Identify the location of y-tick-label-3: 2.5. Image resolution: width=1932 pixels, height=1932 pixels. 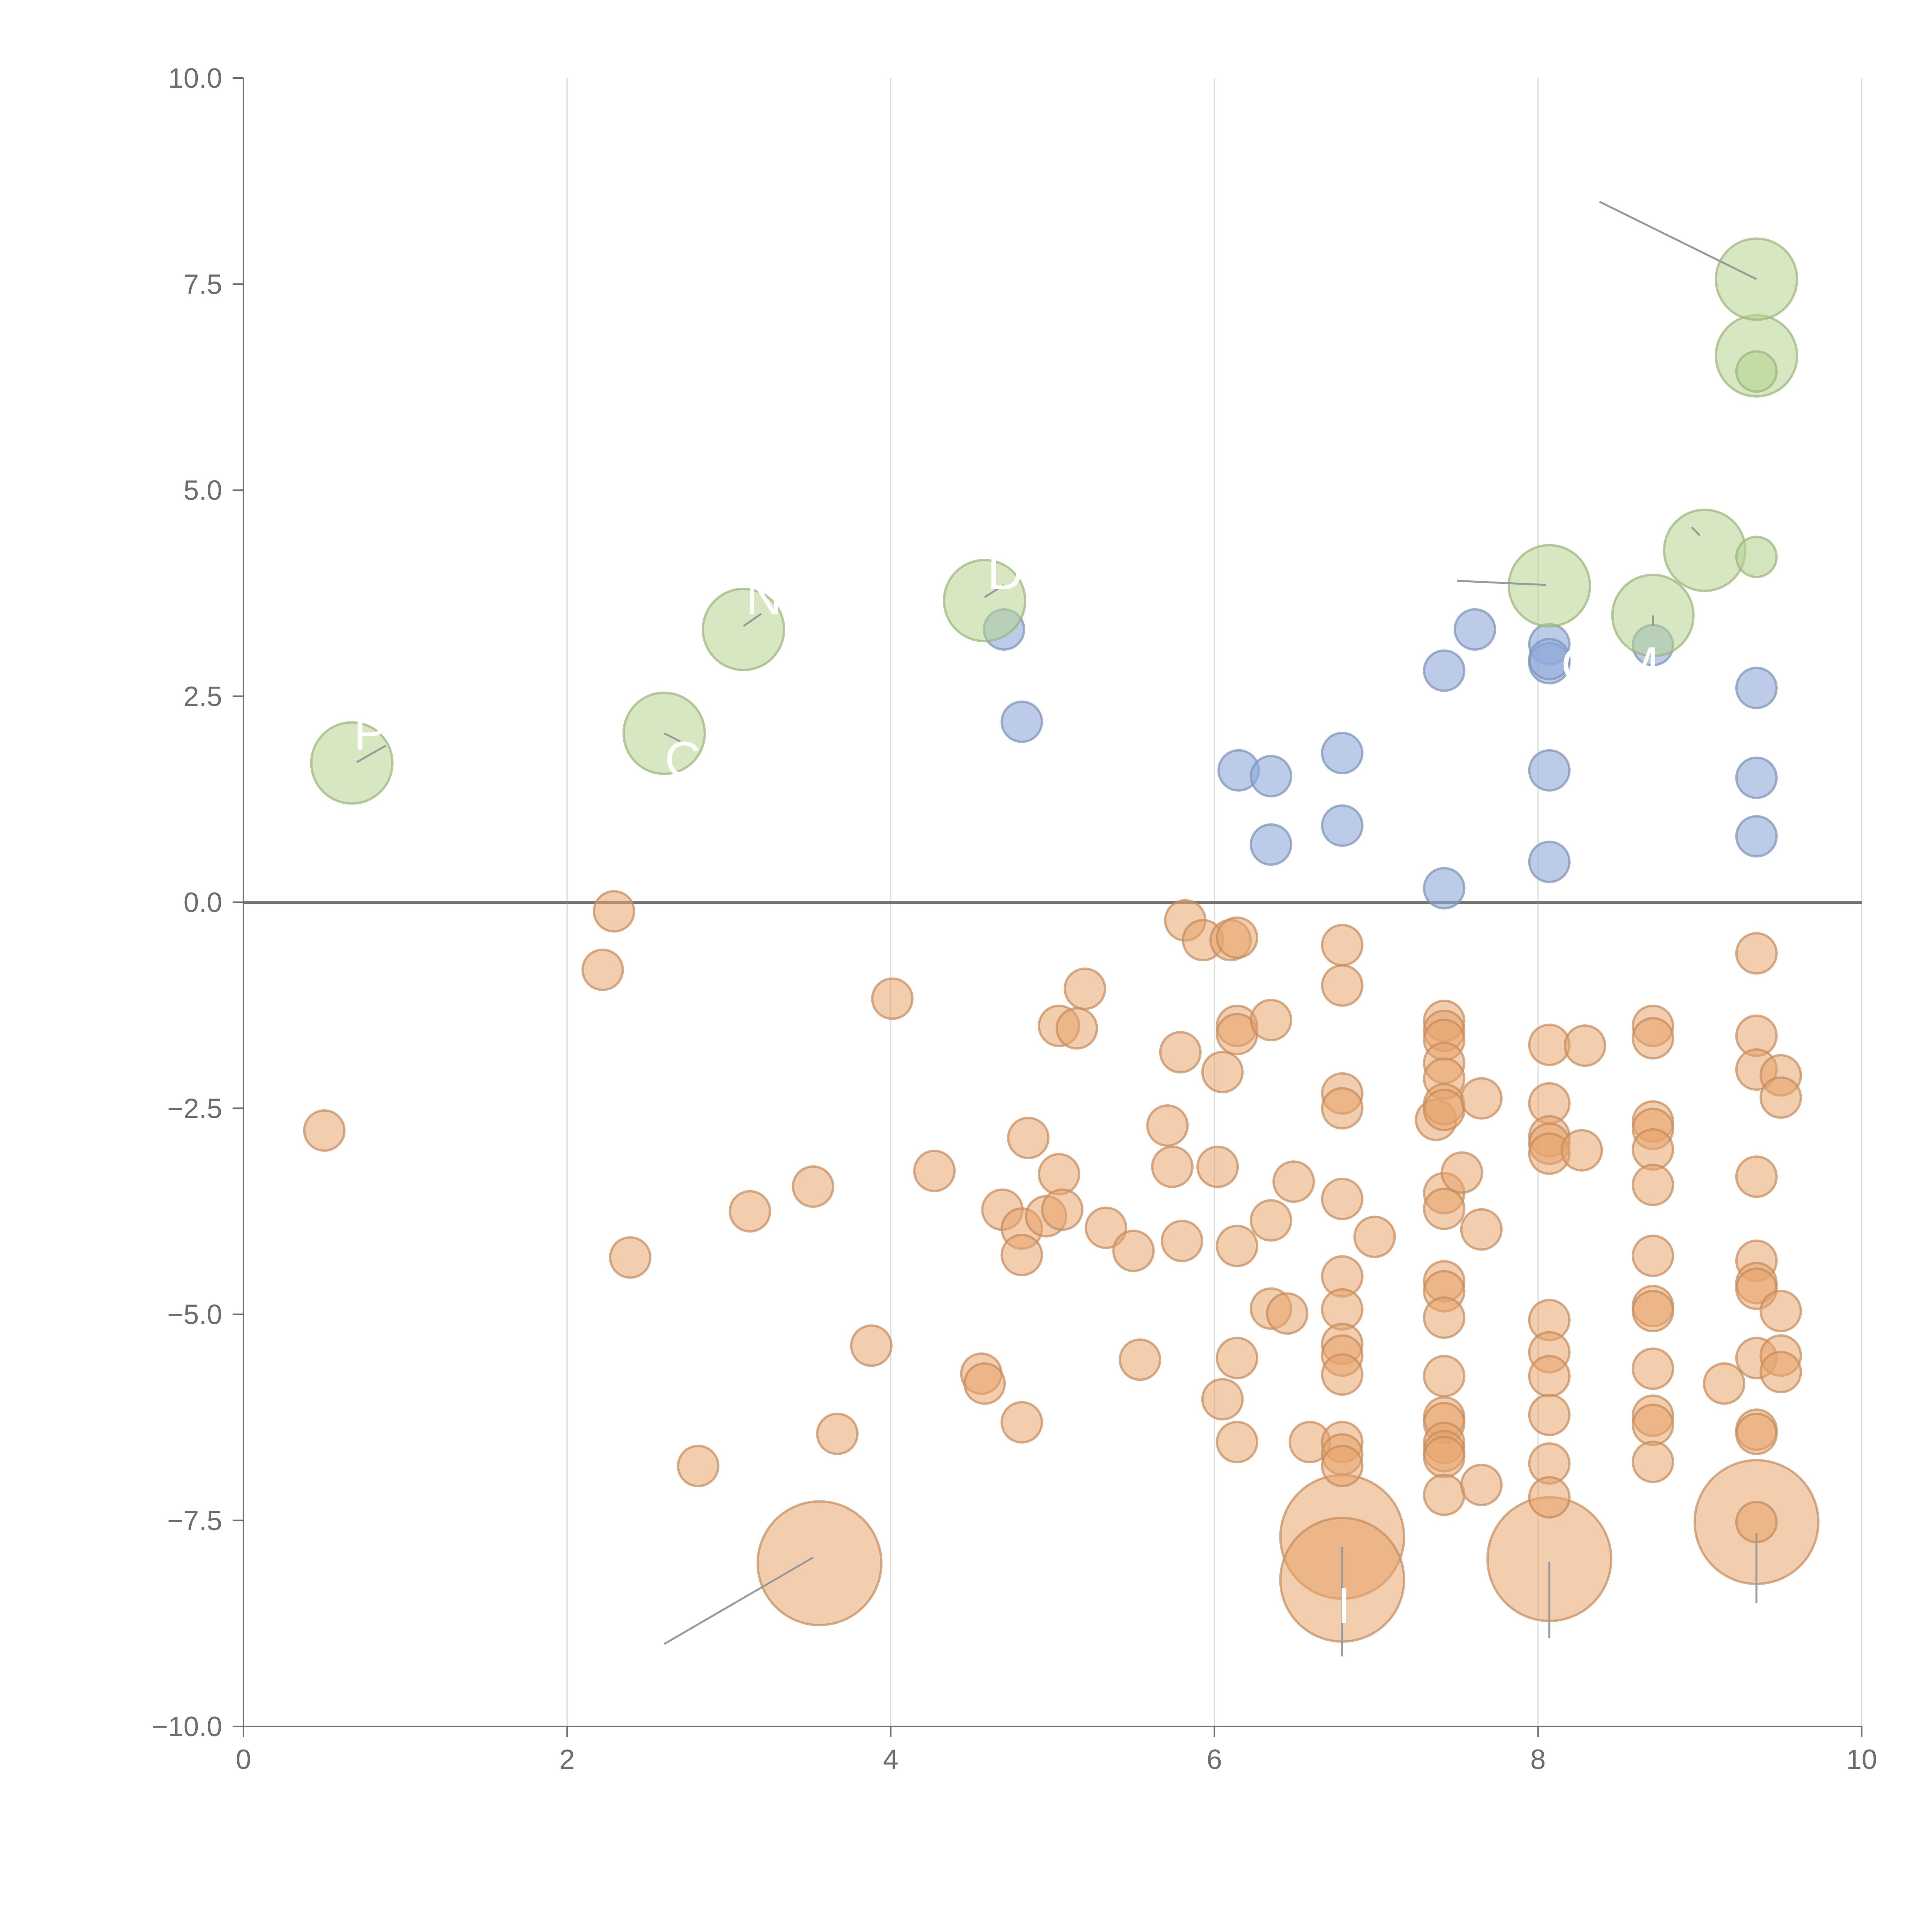
(203, 696).